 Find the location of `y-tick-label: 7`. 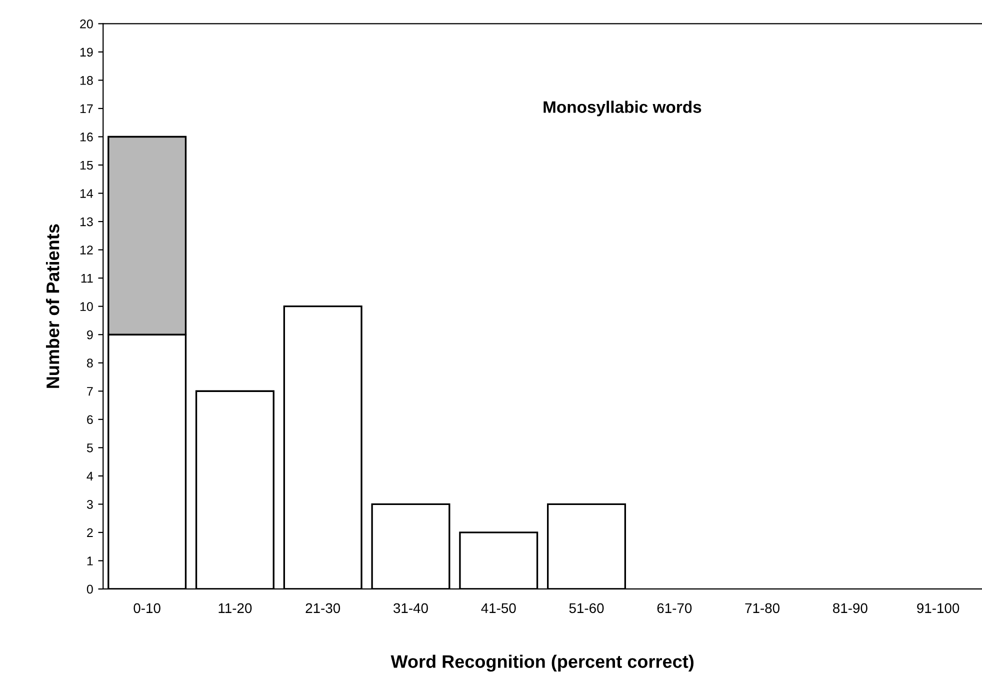

y-tick-label: 7 is located at coordinates (90, 391).